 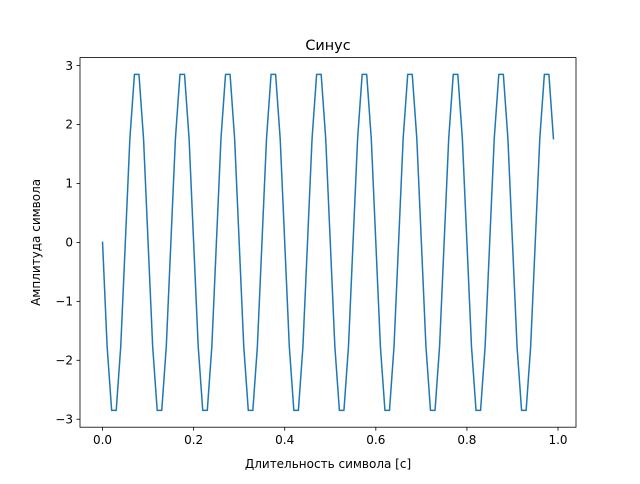 I want to click on y-tick-label: 3, so click(x=69, y=66).